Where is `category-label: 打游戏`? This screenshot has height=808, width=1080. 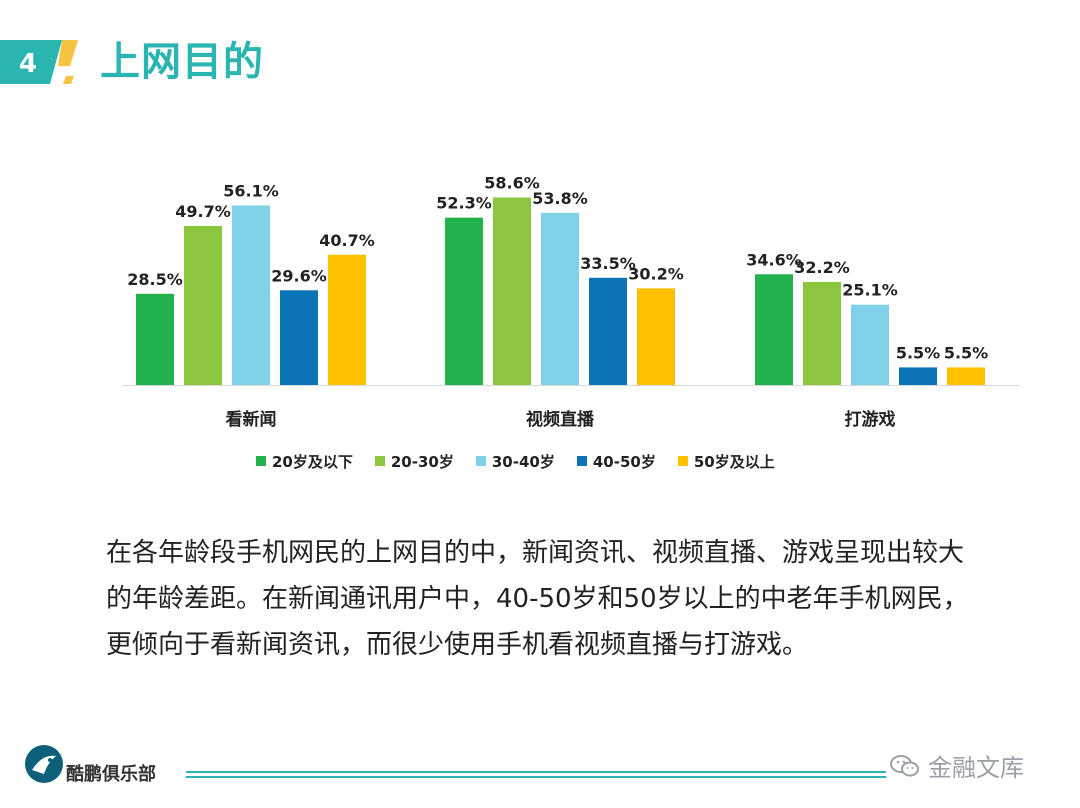
category-label: 打游戏 is located at coordinates (870, 419).